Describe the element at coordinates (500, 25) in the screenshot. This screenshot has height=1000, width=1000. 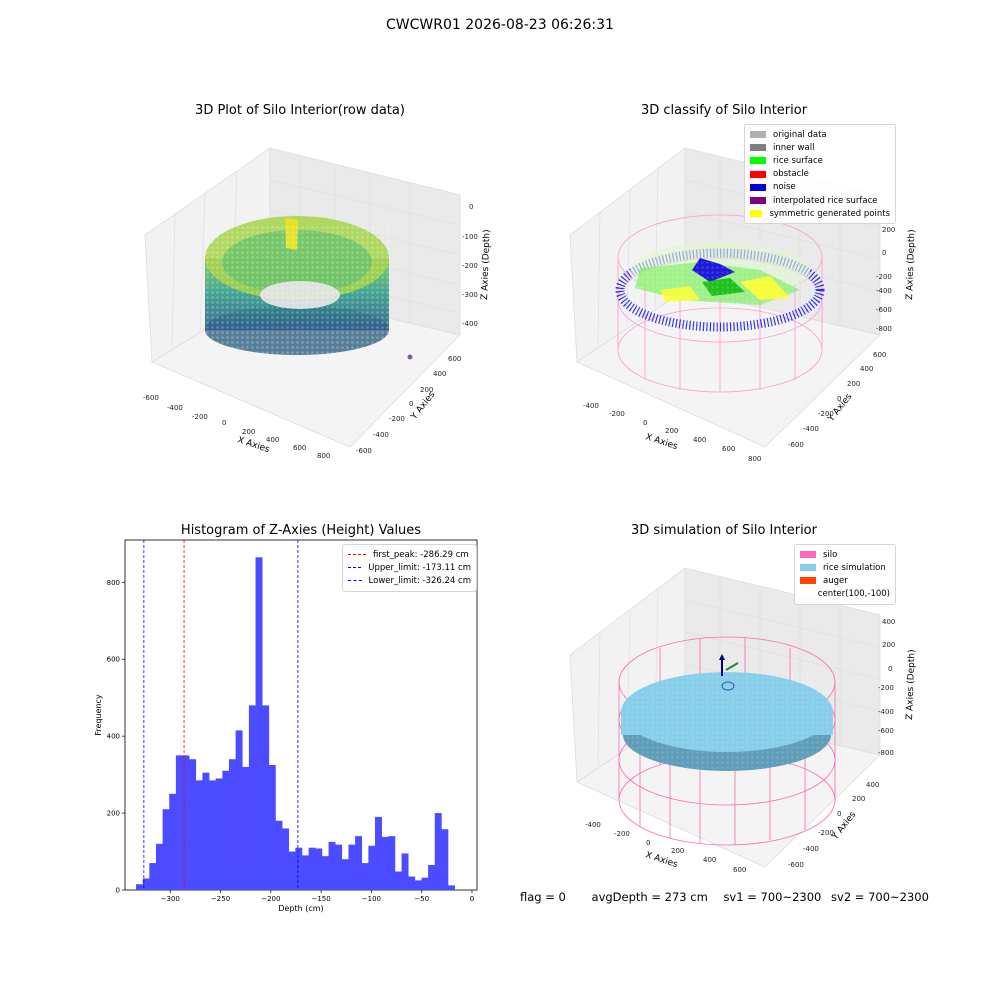
I see `figure-title: CWCWR01 2026-08-23 06:26:31` at that location.